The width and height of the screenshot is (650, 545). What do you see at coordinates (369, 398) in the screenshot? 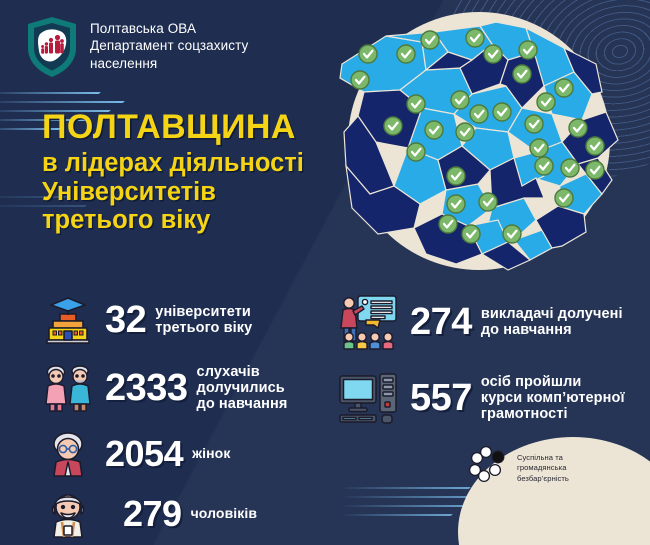
I see `desktop-computer-icon` at bounding box center [369, 398].